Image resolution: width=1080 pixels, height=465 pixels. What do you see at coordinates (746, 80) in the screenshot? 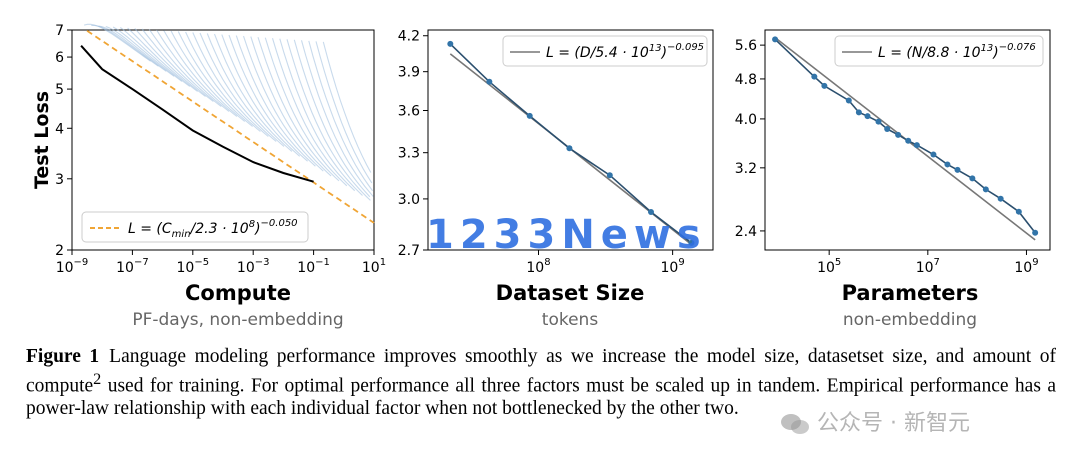
I see `tick-label: 4.8` at bounding box center [746, 80].